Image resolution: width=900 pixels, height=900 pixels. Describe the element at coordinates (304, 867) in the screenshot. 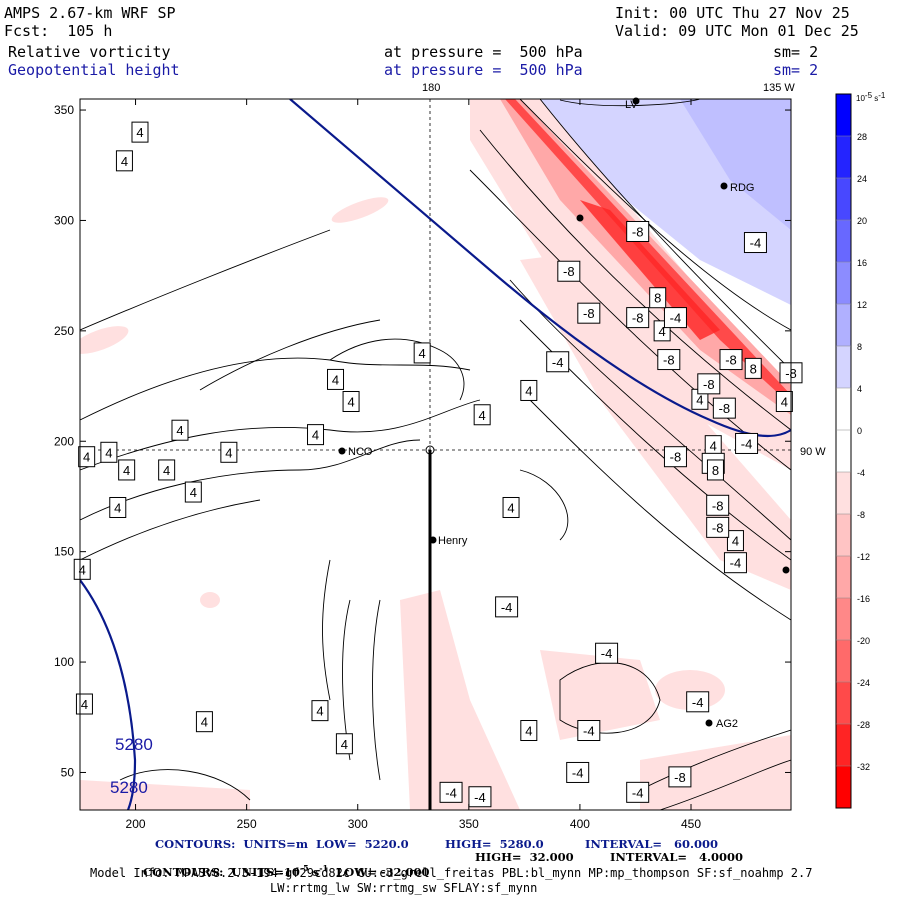

I see `footer-line2-sup: -5` at that location.